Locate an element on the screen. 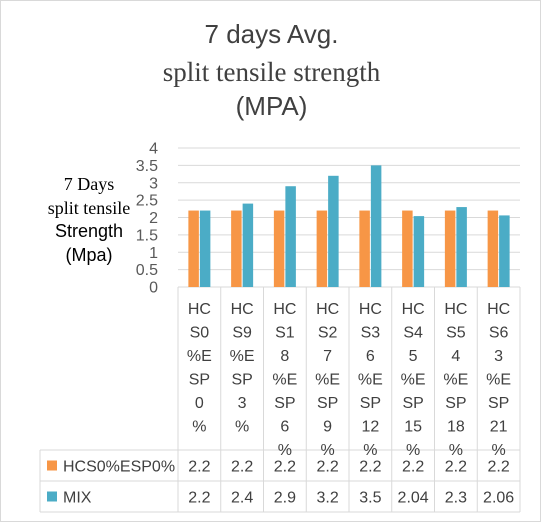  category-label: S3 is located at coordinates (371, 333).